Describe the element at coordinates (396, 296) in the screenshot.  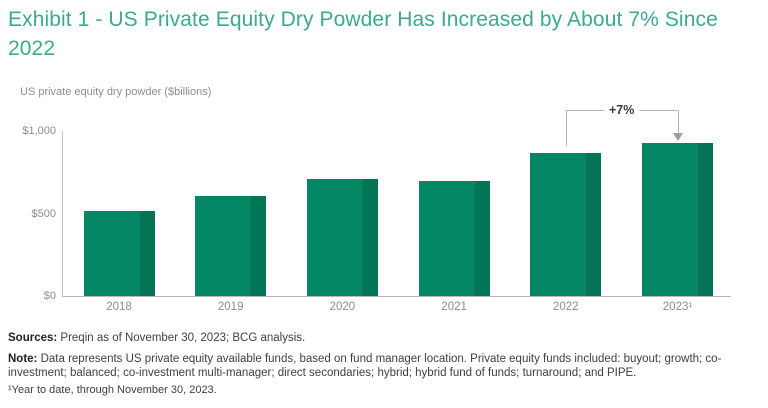
I see `x-axis-baseline` at that location.